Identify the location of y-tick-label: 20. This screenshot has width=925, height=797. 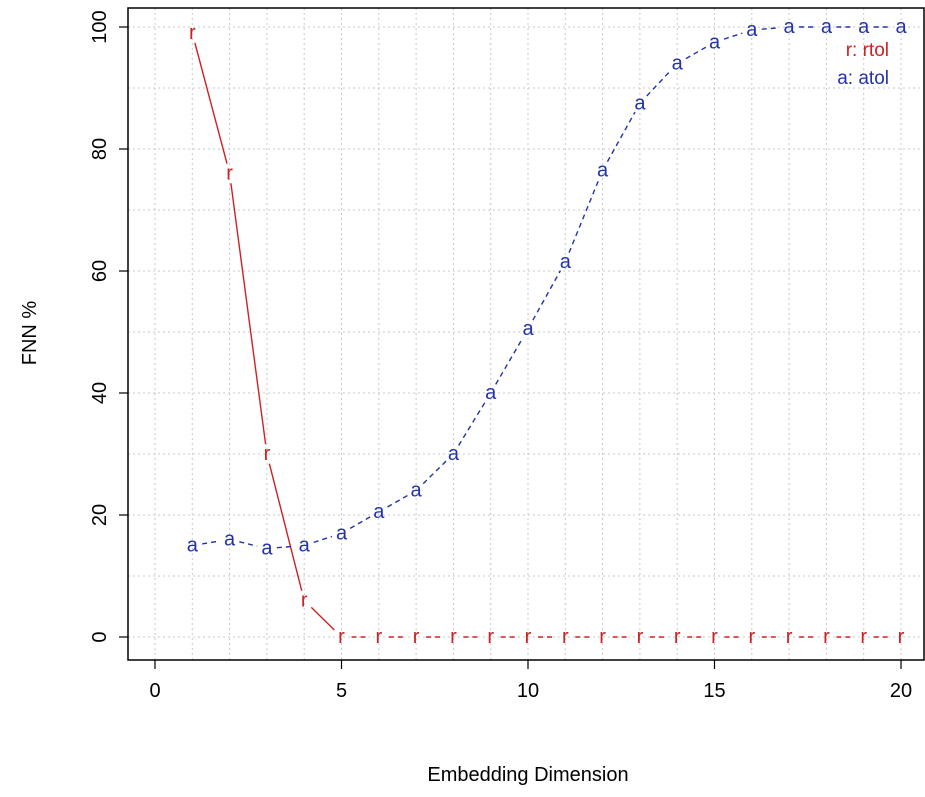
(100, 515).